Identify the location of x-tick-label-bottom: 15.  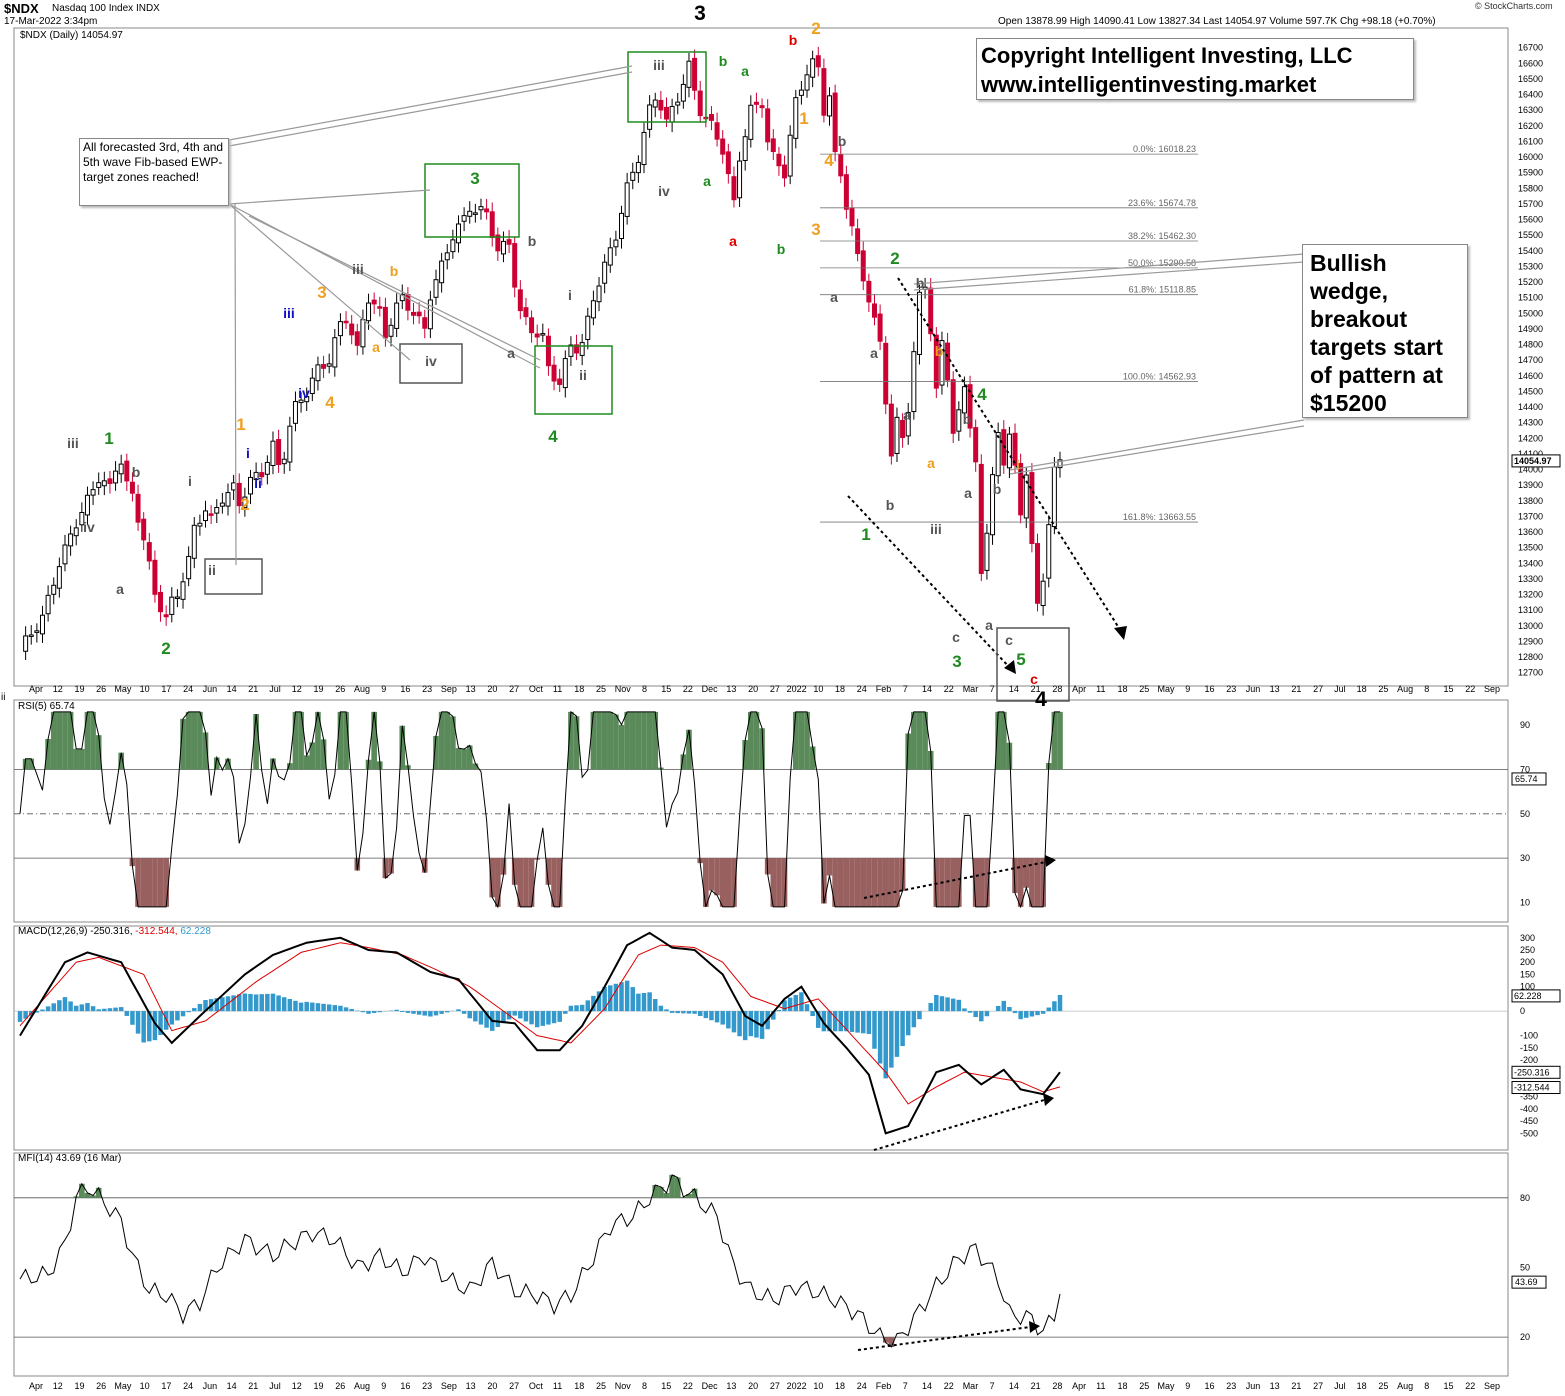
(1449, 1386).